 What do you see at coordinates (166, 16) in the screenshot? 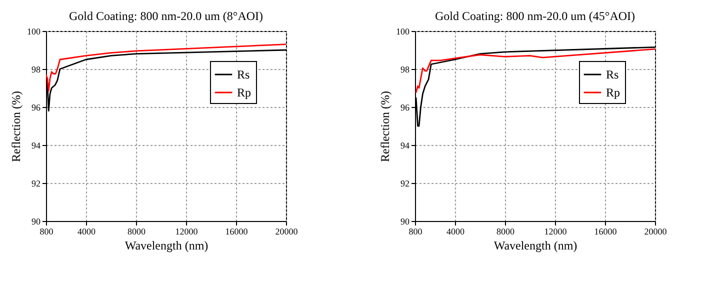
I see `chart-title: Gold Coating: 800 nm-20.0 um (8°AOI)` at bounding box center [166, 16].